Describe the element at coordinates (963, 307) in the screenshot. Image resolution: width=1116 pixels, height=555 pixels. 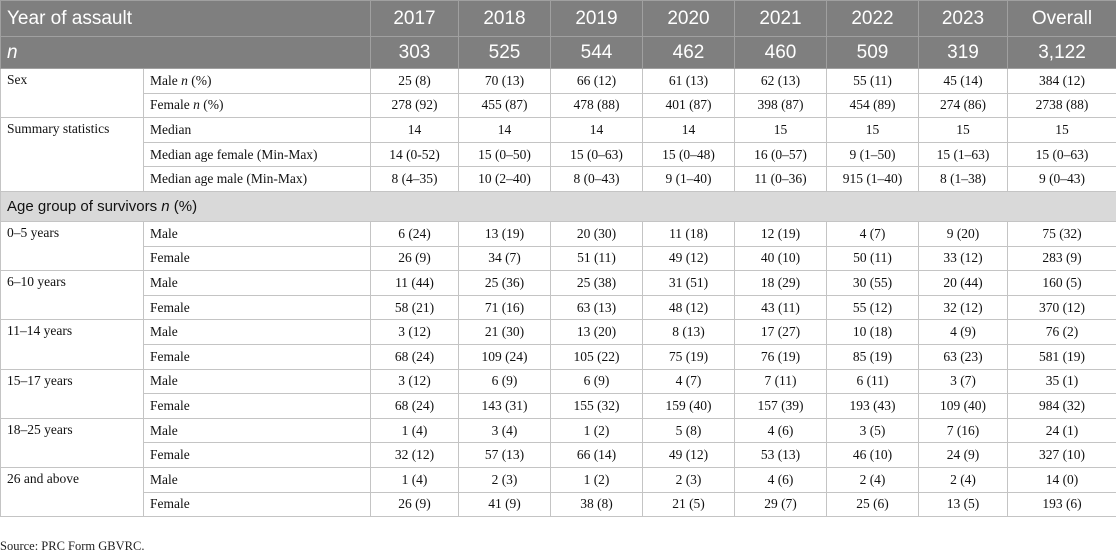
I see `value-cell: 32 (12)` at that location.